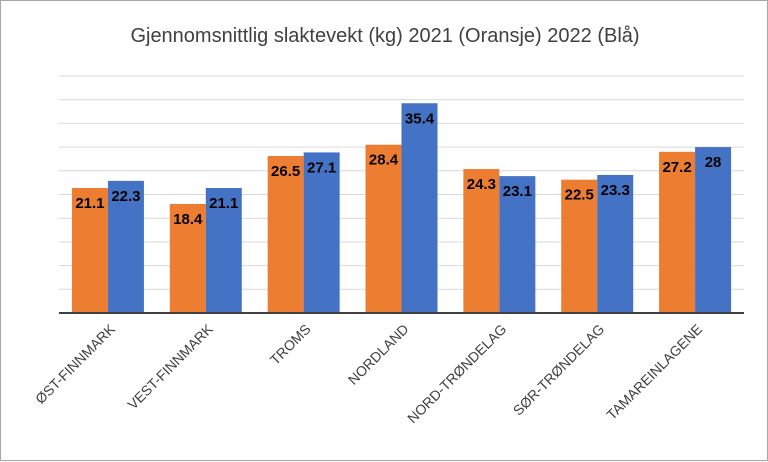 The width and height of the screenshot is (768, 462). Describe the element at coordinates (384, 160) in the screenshot. I see `data-label: 28.4` at that location.